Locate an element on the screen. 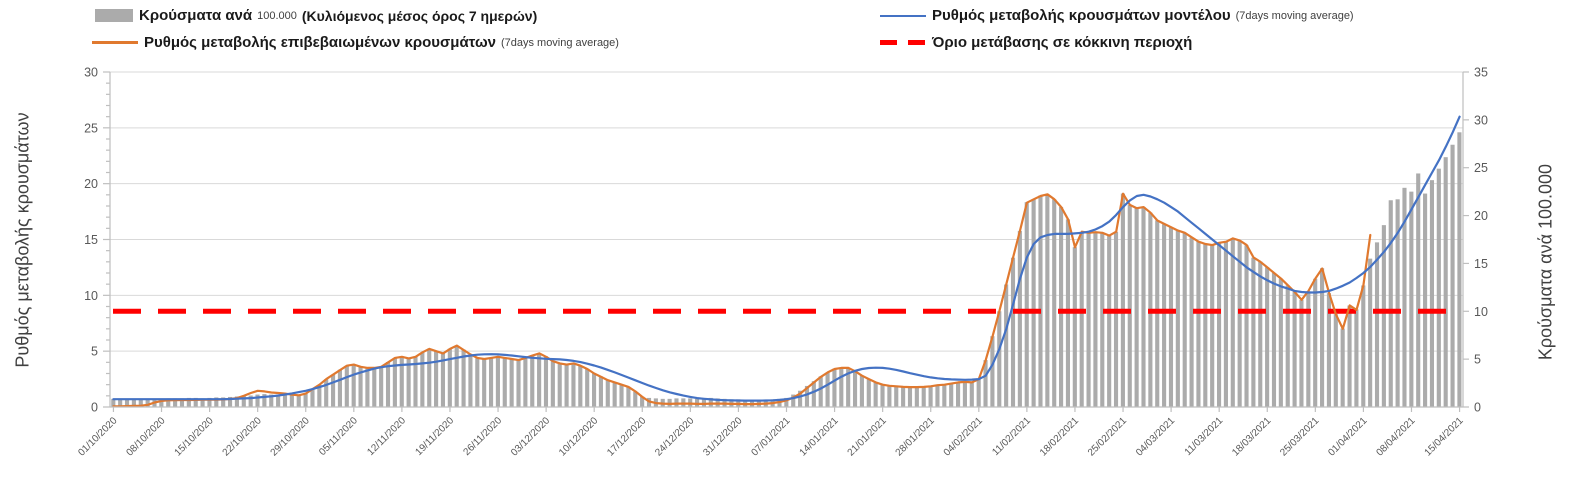  right-axis: 0 5 10 15 20 25 30 35 is located at coordinates (1475, 240).